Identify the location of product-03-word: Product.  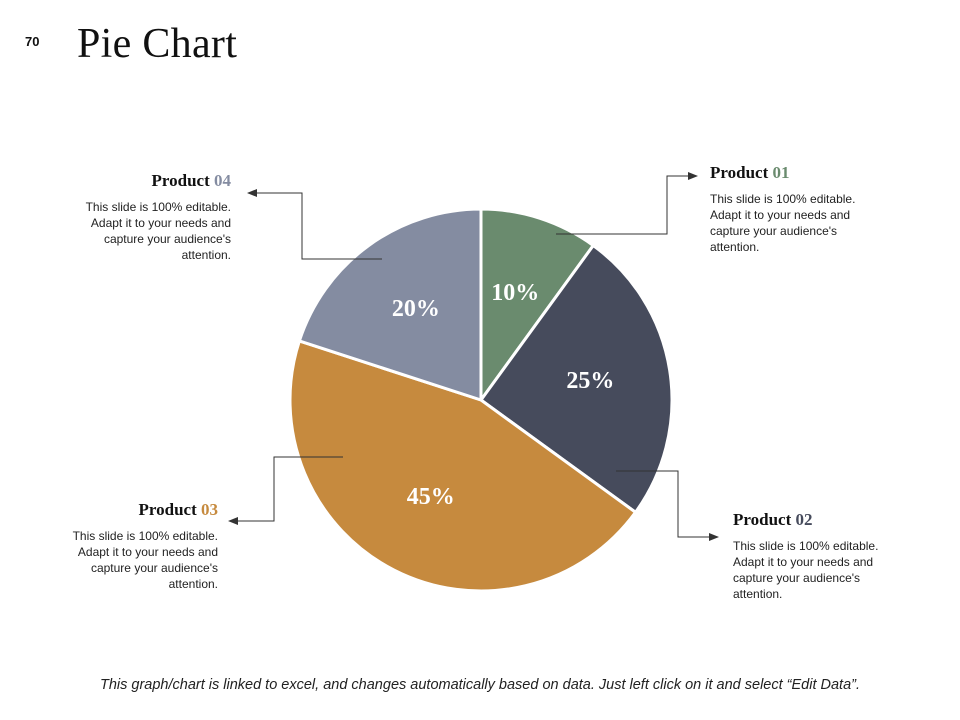
(167, 509).